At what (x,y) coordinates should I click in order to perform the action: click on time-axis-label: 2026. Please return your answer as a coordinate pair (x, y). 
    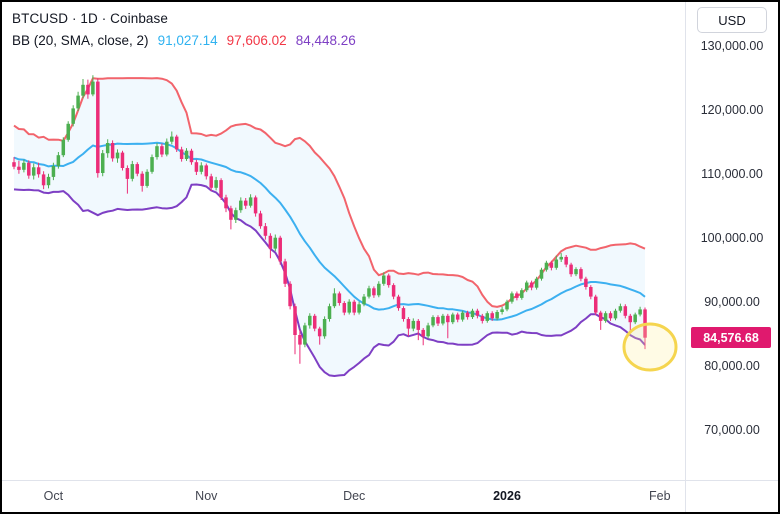
    Looking at the image, I should click on (507, 496).